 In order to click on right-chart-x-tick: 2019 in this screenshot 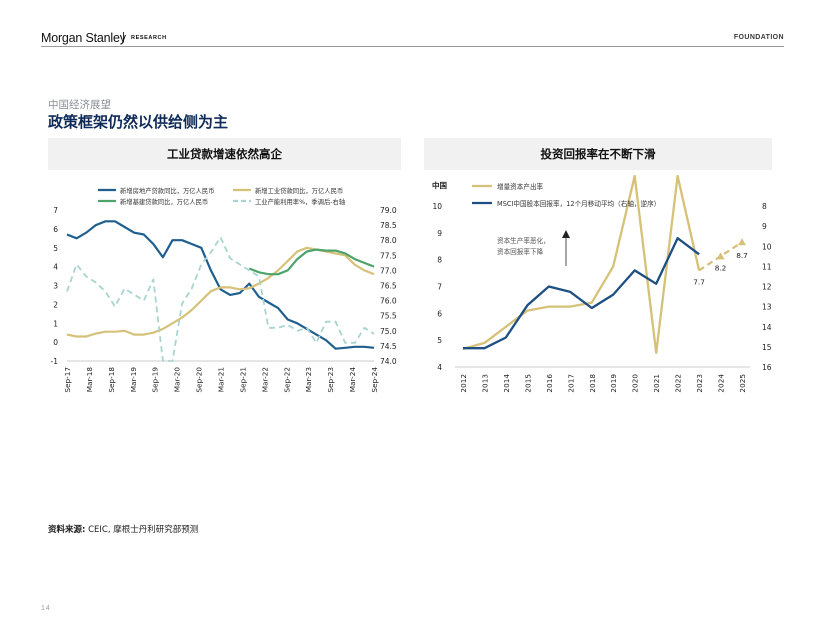, I will do `click(613, 383)`.